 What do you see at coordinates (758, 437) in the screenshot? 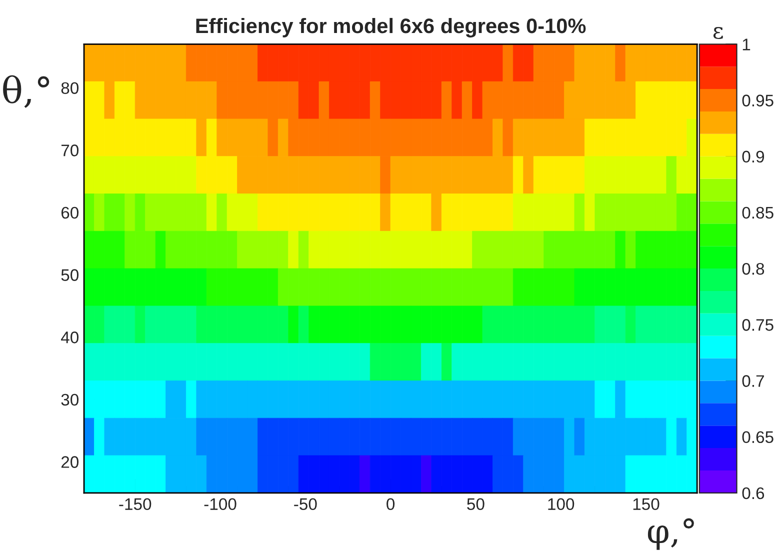
I see `color-bar-label: 0.65` at bounding box center [758, 437].